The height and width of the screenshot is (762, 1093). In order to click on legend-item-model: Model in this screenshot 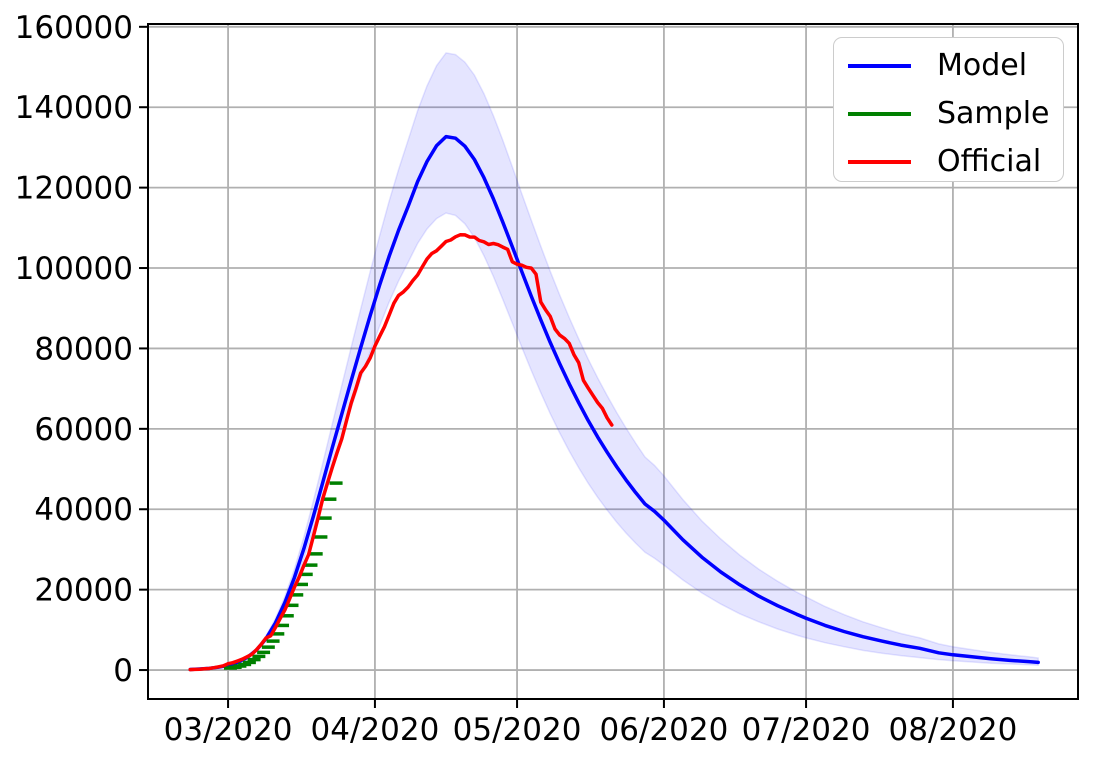, I will do `click(948, 66)`.